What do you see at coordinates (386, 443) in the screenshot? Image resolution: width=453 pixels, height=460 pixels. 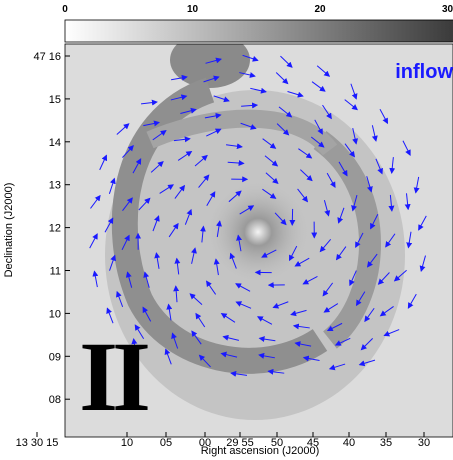 I see `x-tick-label: 35` at bounding box center [386, 443].